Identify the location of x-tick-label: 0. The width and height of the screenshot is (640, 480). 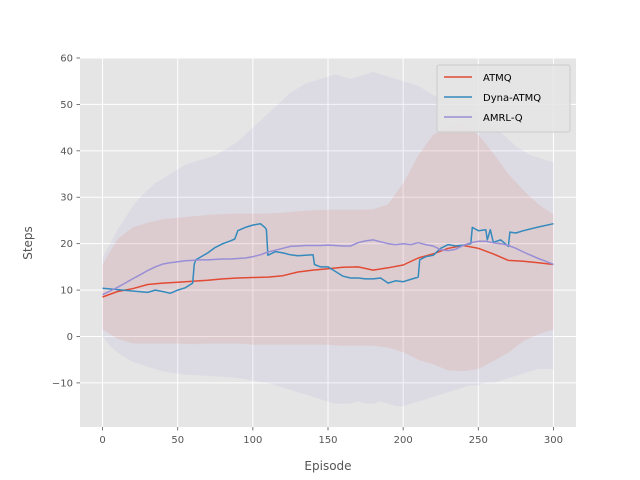
(102, 440).